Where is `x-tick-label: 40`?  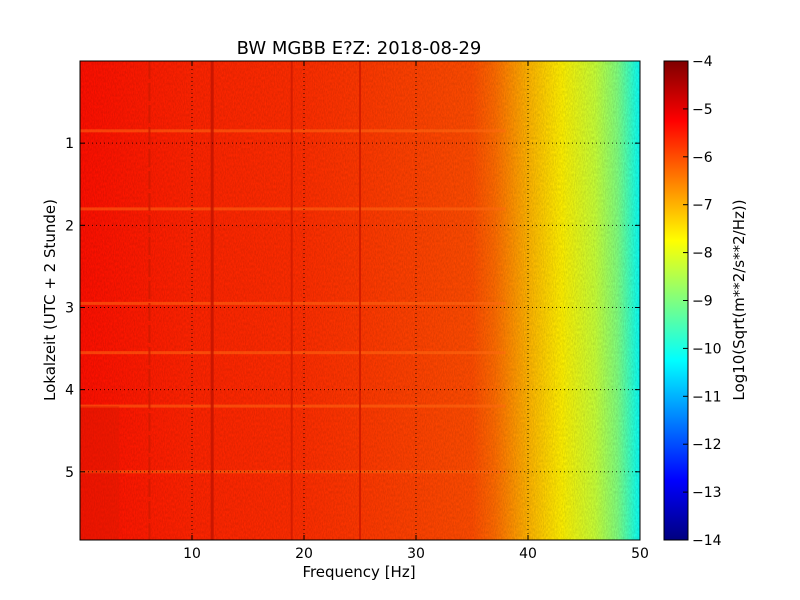
x-tick-label: 40 is located at coordinates (528, 554).